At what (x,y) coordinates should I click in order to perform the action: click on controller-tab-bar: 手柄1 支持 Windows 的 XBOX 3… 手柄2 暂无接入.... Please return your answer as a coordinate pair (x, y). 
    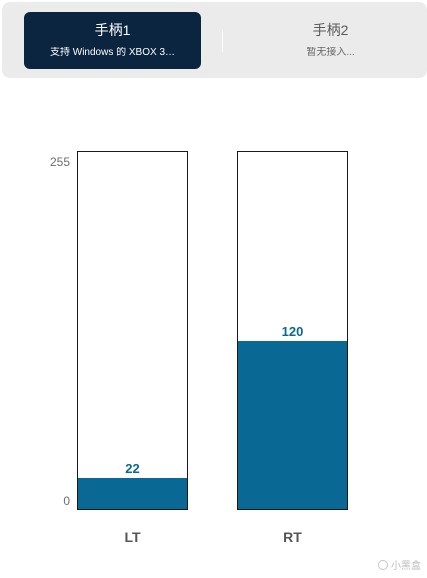
    Looking at the image, I should click on (214, 40).